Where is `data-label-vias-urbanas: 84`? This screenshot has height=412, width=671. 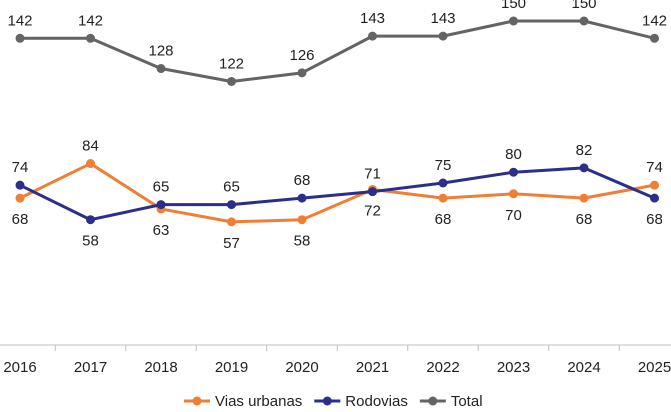
data-label-vias-urbanas: 84 is located at coordinates (90, 146).